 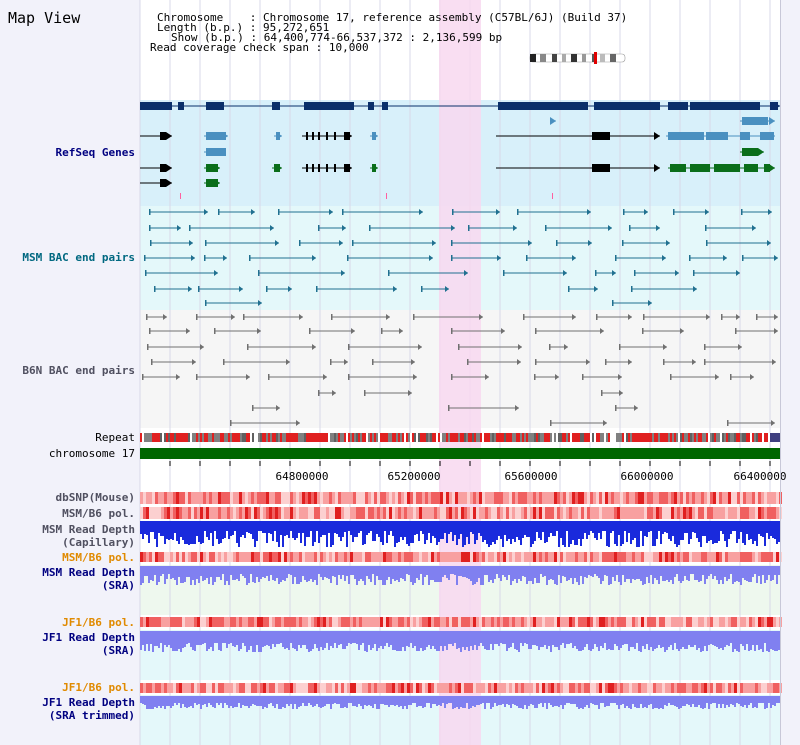 I want to click on track-label-refseq: RefSeq Genes, so click(x=95, y=152).